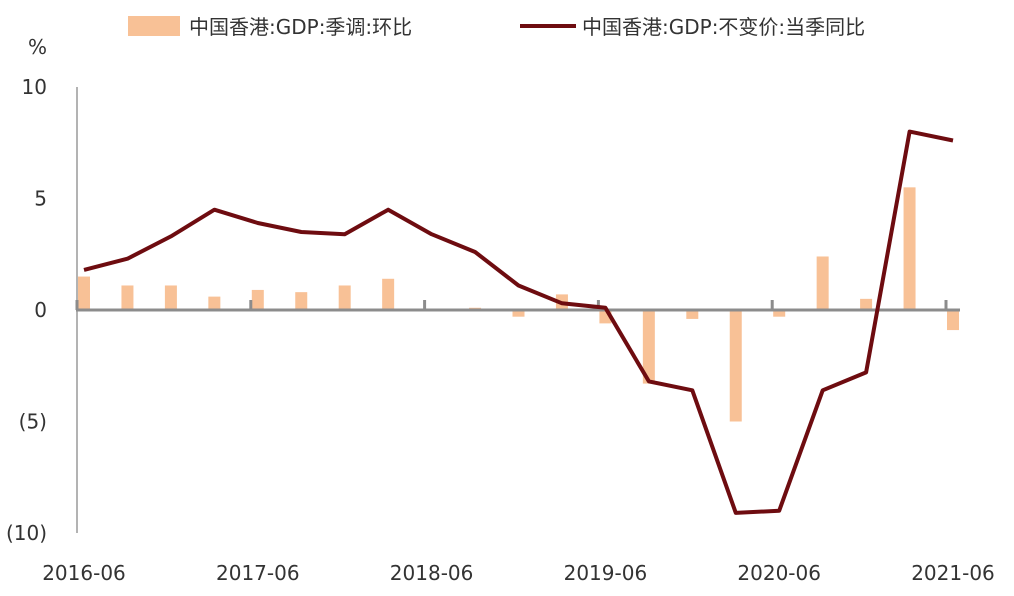  I want to click on x-tick-label: 2017-06, so click(258, 573).